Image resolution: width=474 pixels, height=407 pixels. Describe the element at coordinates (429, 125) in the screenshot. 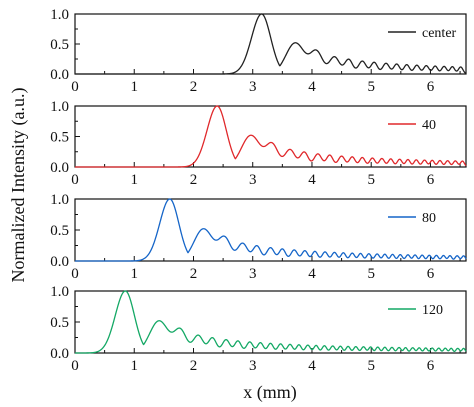

I see `legend-label: 40` at that location.